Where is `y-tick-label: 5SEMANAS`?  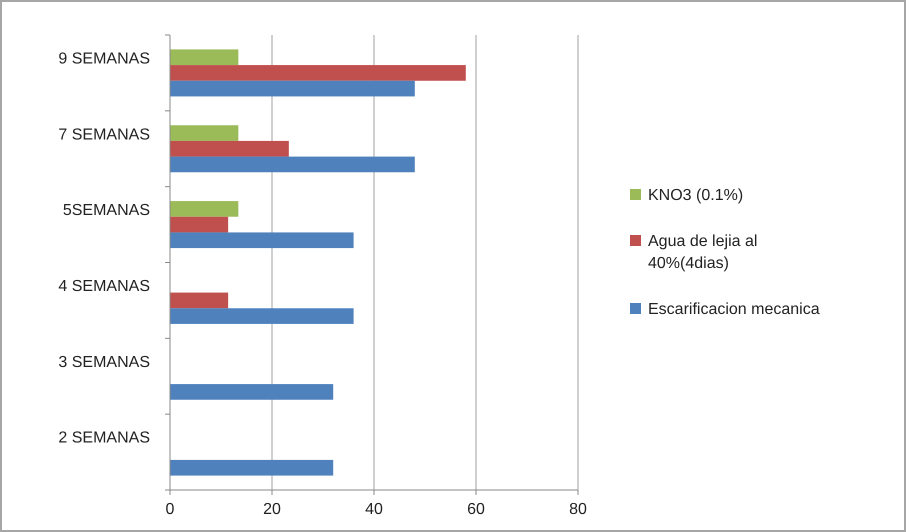 y-tick-label: 5SEMANAS is located at coordinates (106, 211).